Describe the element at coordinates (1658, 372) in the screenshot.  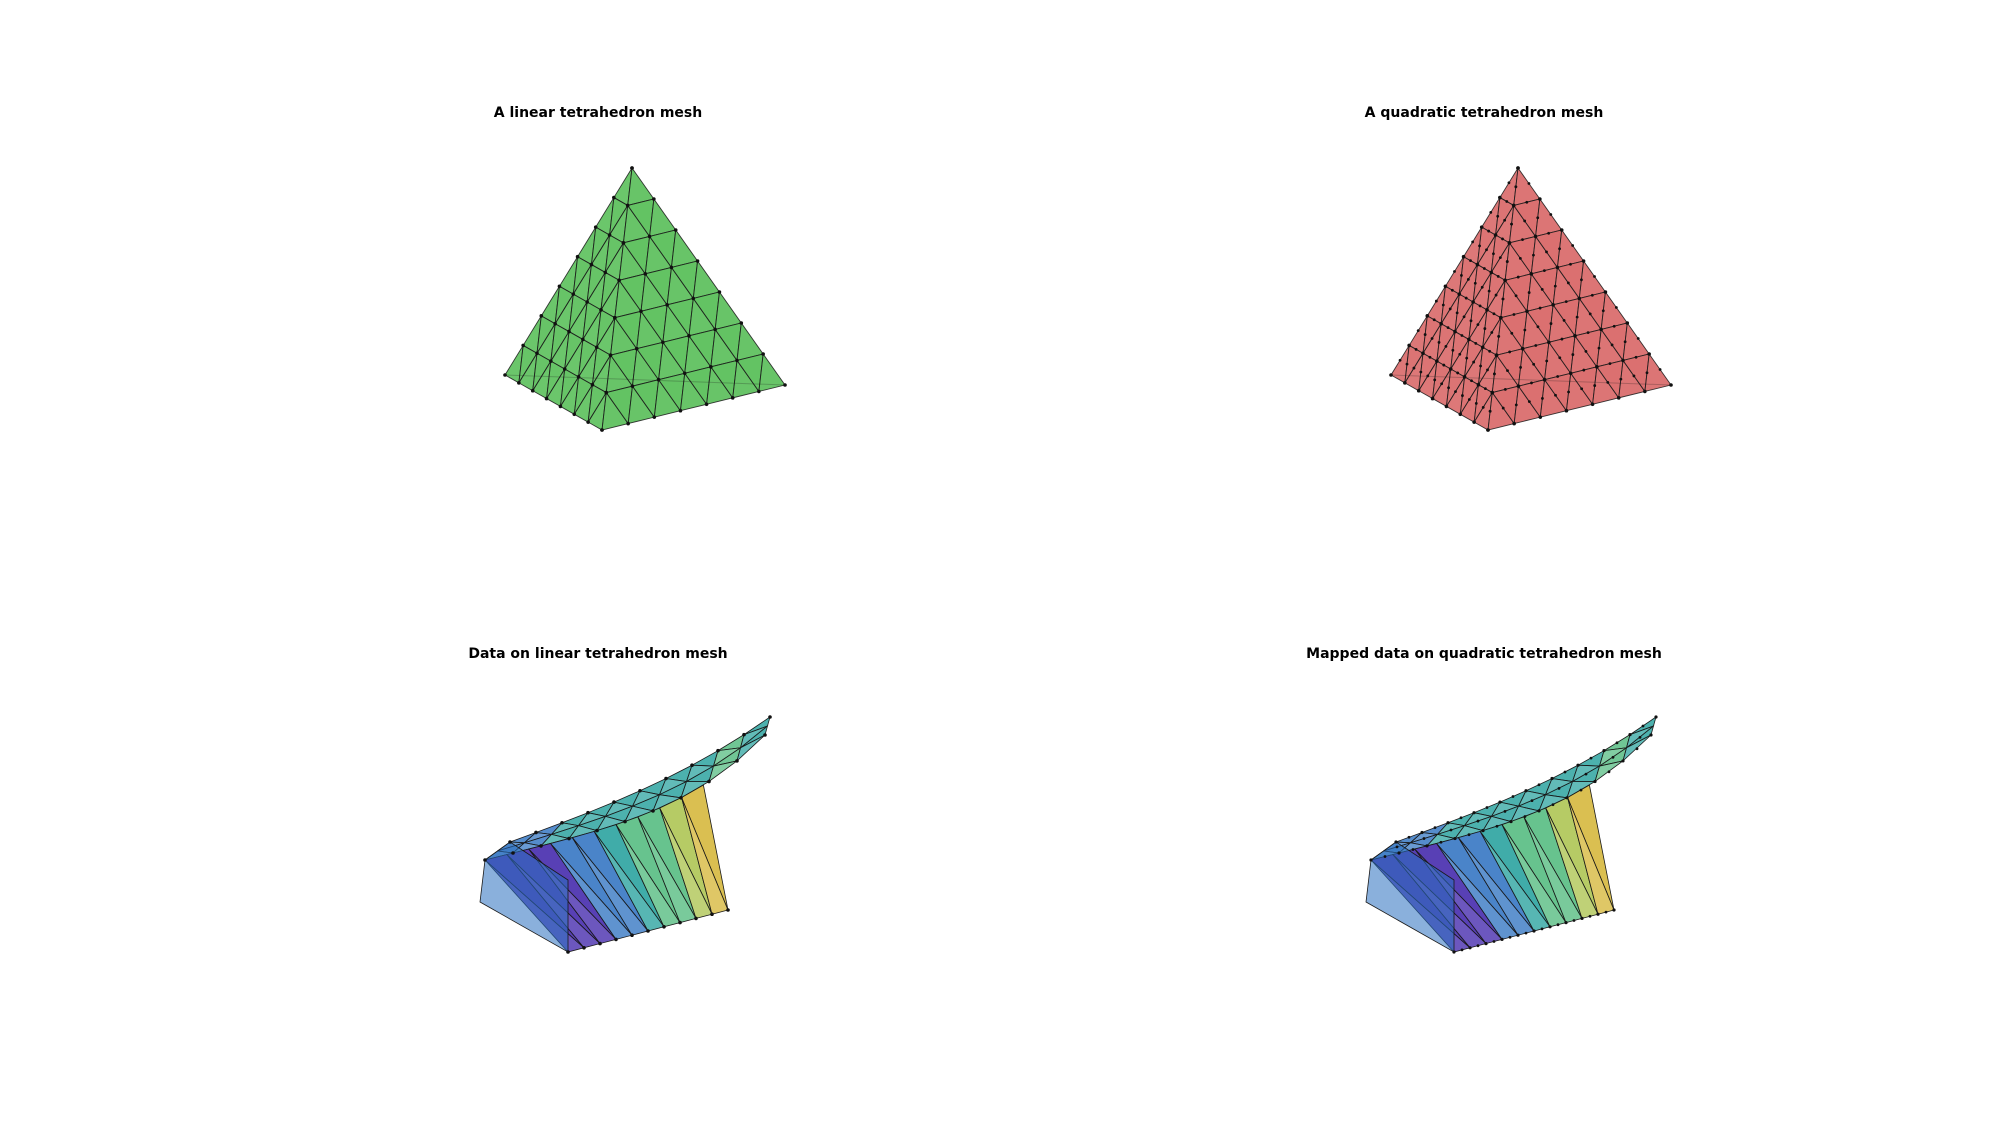
I see `mesh-element` at that location.